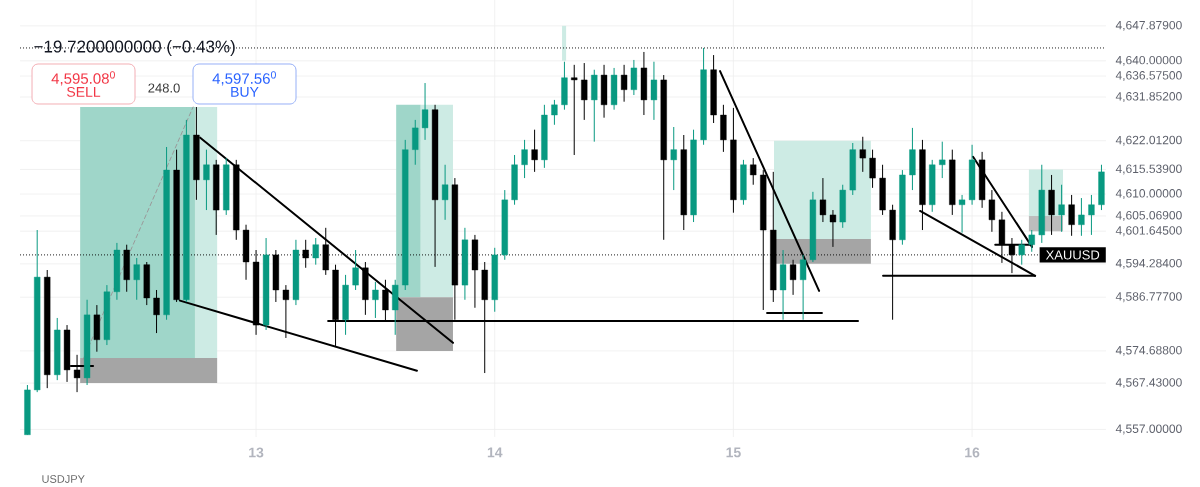 The height and width of the screenshot is (487, 1200). I want to click on y-tick-label: 4,567.43000, so click(1148, 383).